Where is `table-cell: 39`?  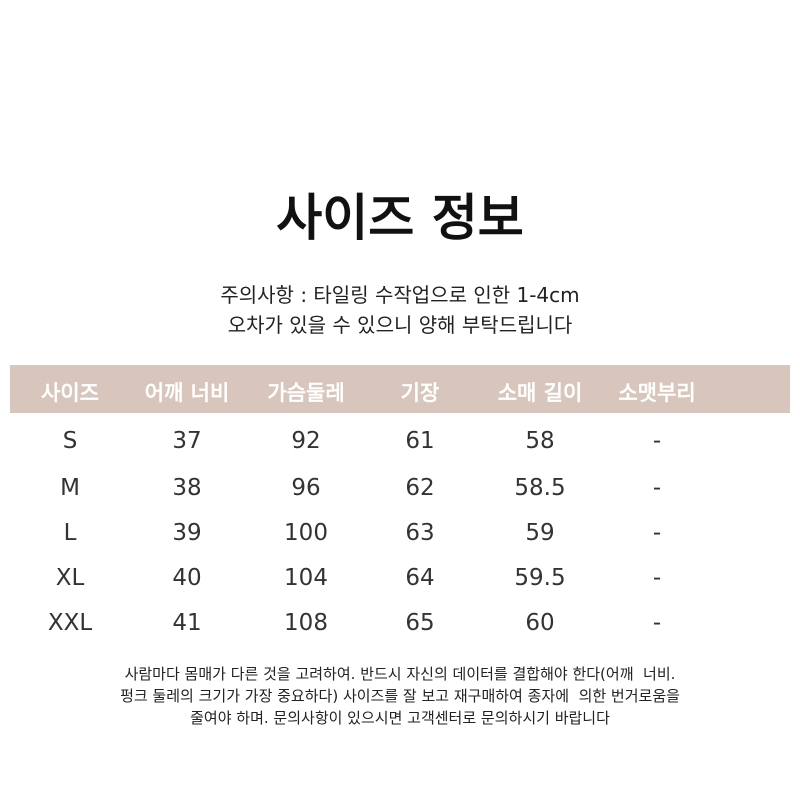
table-cell: 39 is located at coordinates (187, 533).